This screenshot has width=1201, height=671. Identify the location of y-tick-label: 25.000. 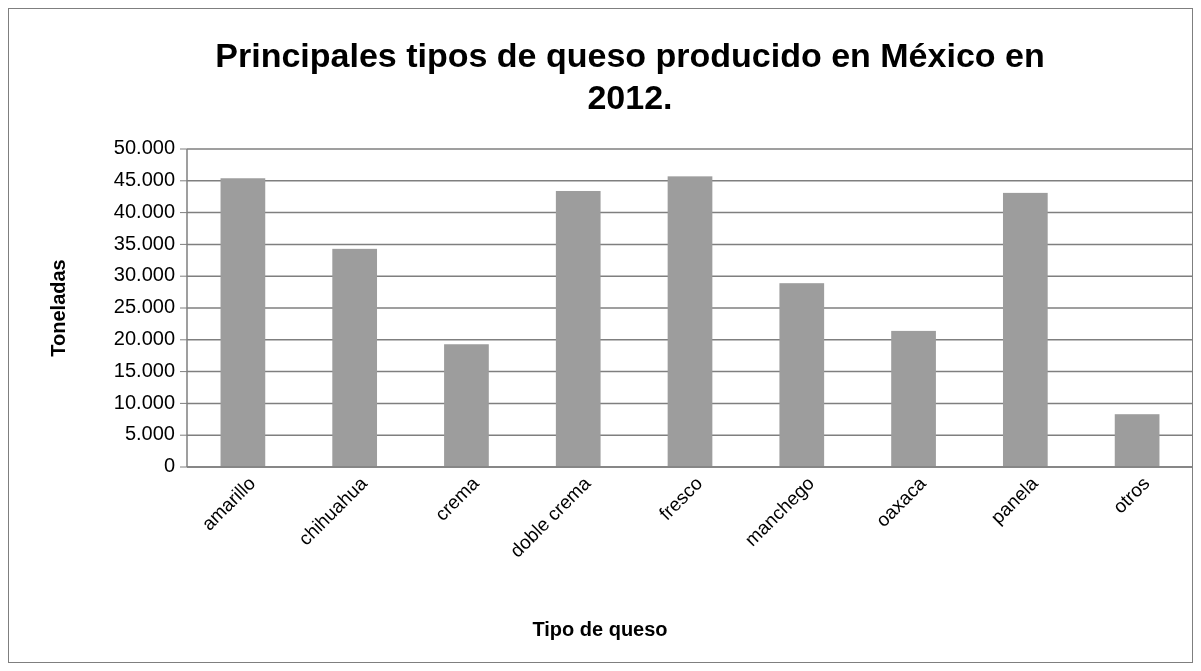
(144, 306).